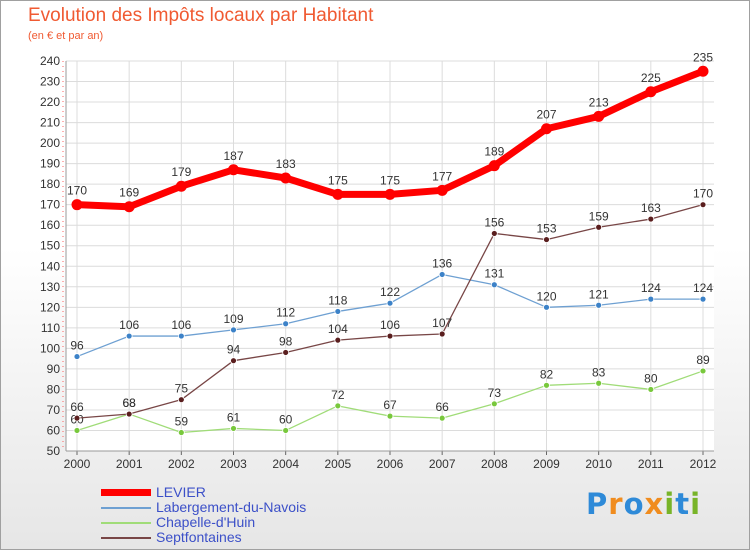 This screenshot has height=550, width=750. I want to click on y-tick-label: 110, so click(50, 328).